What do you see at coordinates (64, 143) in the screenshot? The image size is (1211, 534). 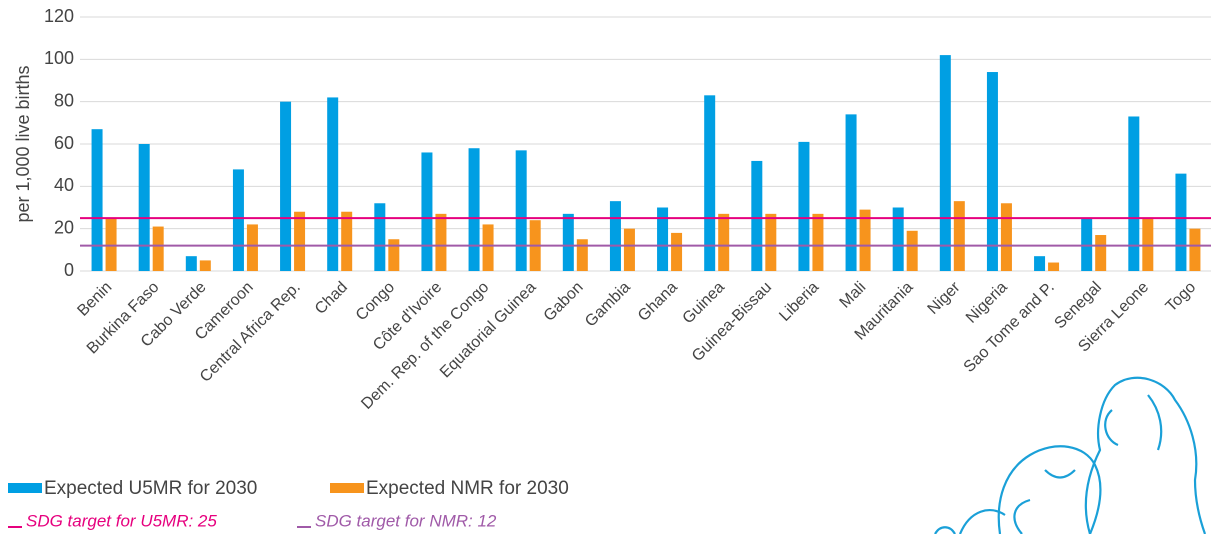 I see `y-tick-label: 60` at bounding box center [64, 143].